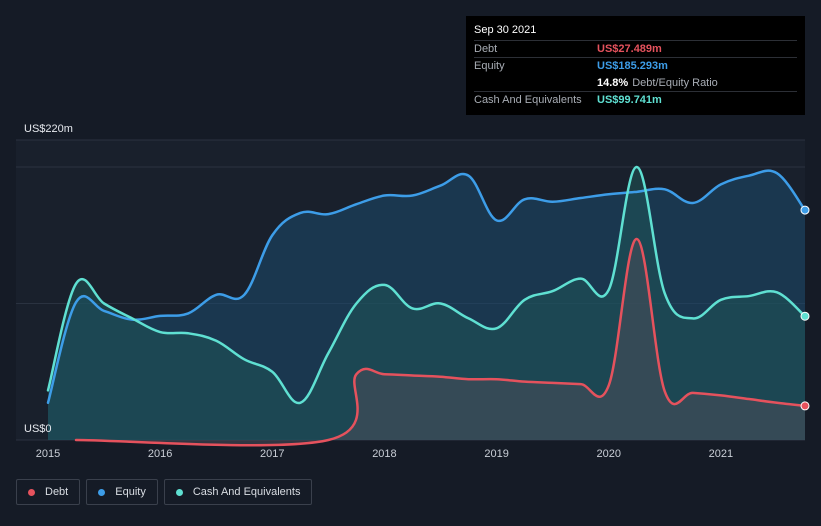  I want to click on tooltip-row-equity: Equity US$185.293m, so click(635, 65).